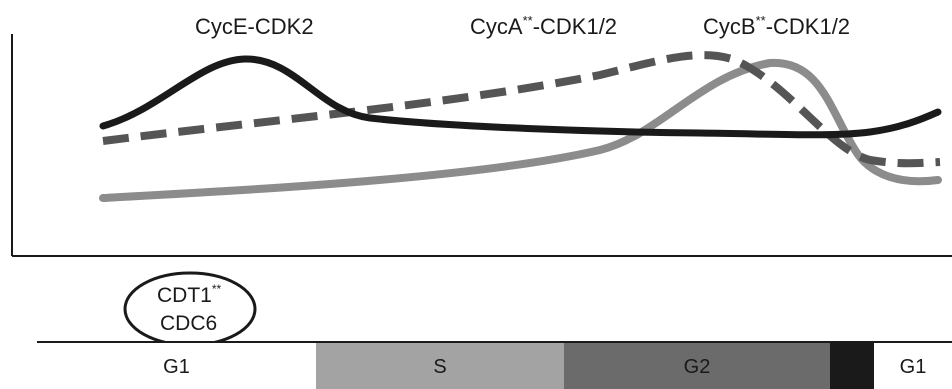 This screenshot has height=389, width=952. Describe the element at coordinates (254, 26) in the screenshot. I see `cyce-cdk2-label: CycE-CDK2` at that location.